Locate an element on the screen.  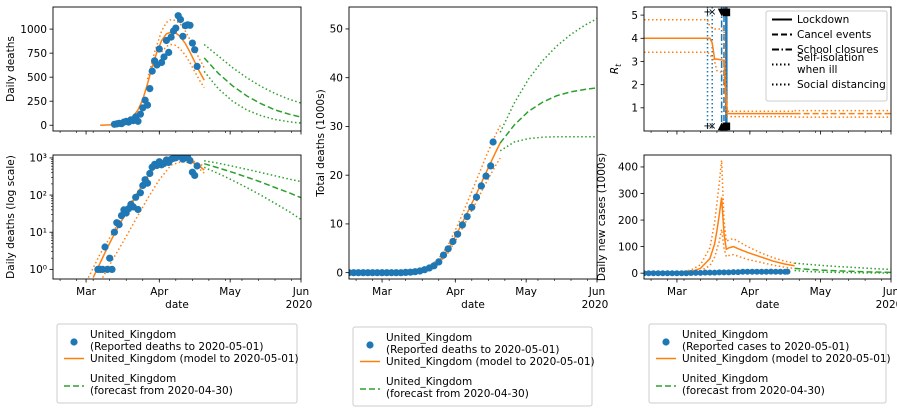
ytick-label: 30 is located at coordinates (336, 127).